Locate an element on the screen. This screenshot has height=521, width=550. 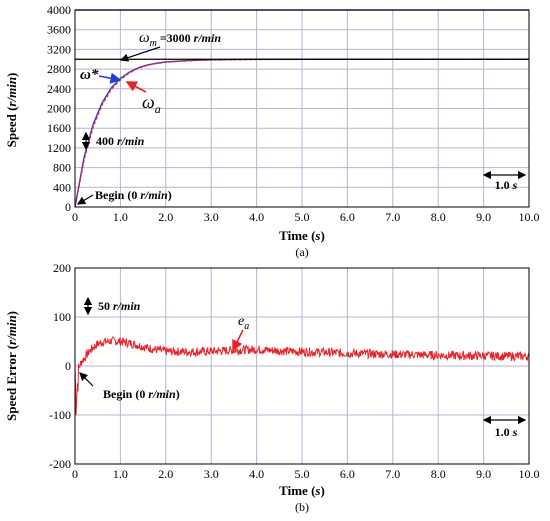
panel-a-y-ticks: 0 400 800 1200 1600 2000 2400 2800 3200 3600 4000 is located at coordinates (59, 108).